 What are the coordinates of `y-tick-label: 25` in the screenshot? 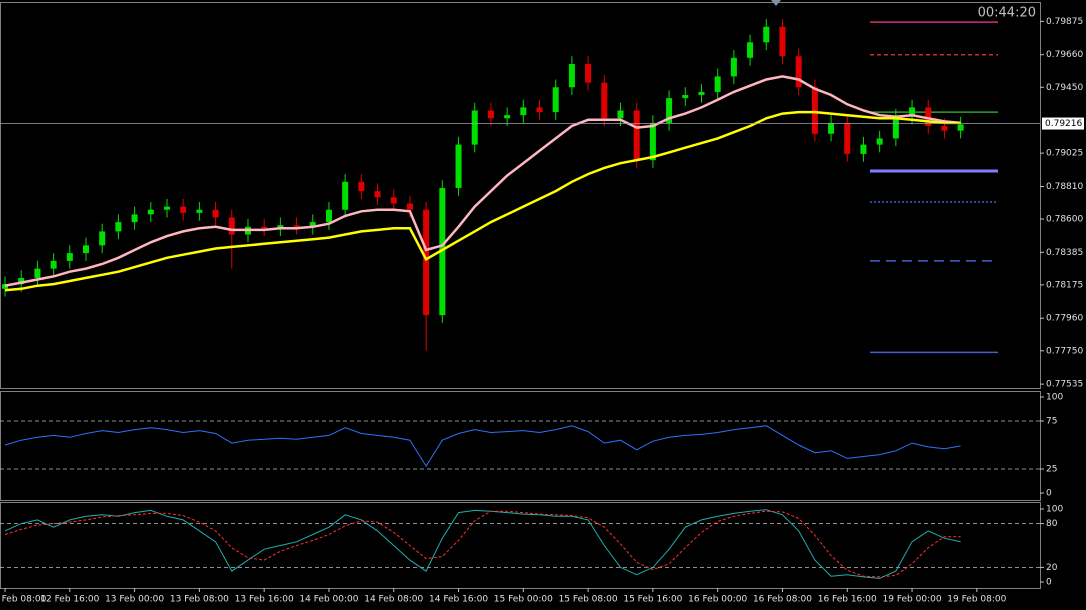 It's located at (1051, 469).